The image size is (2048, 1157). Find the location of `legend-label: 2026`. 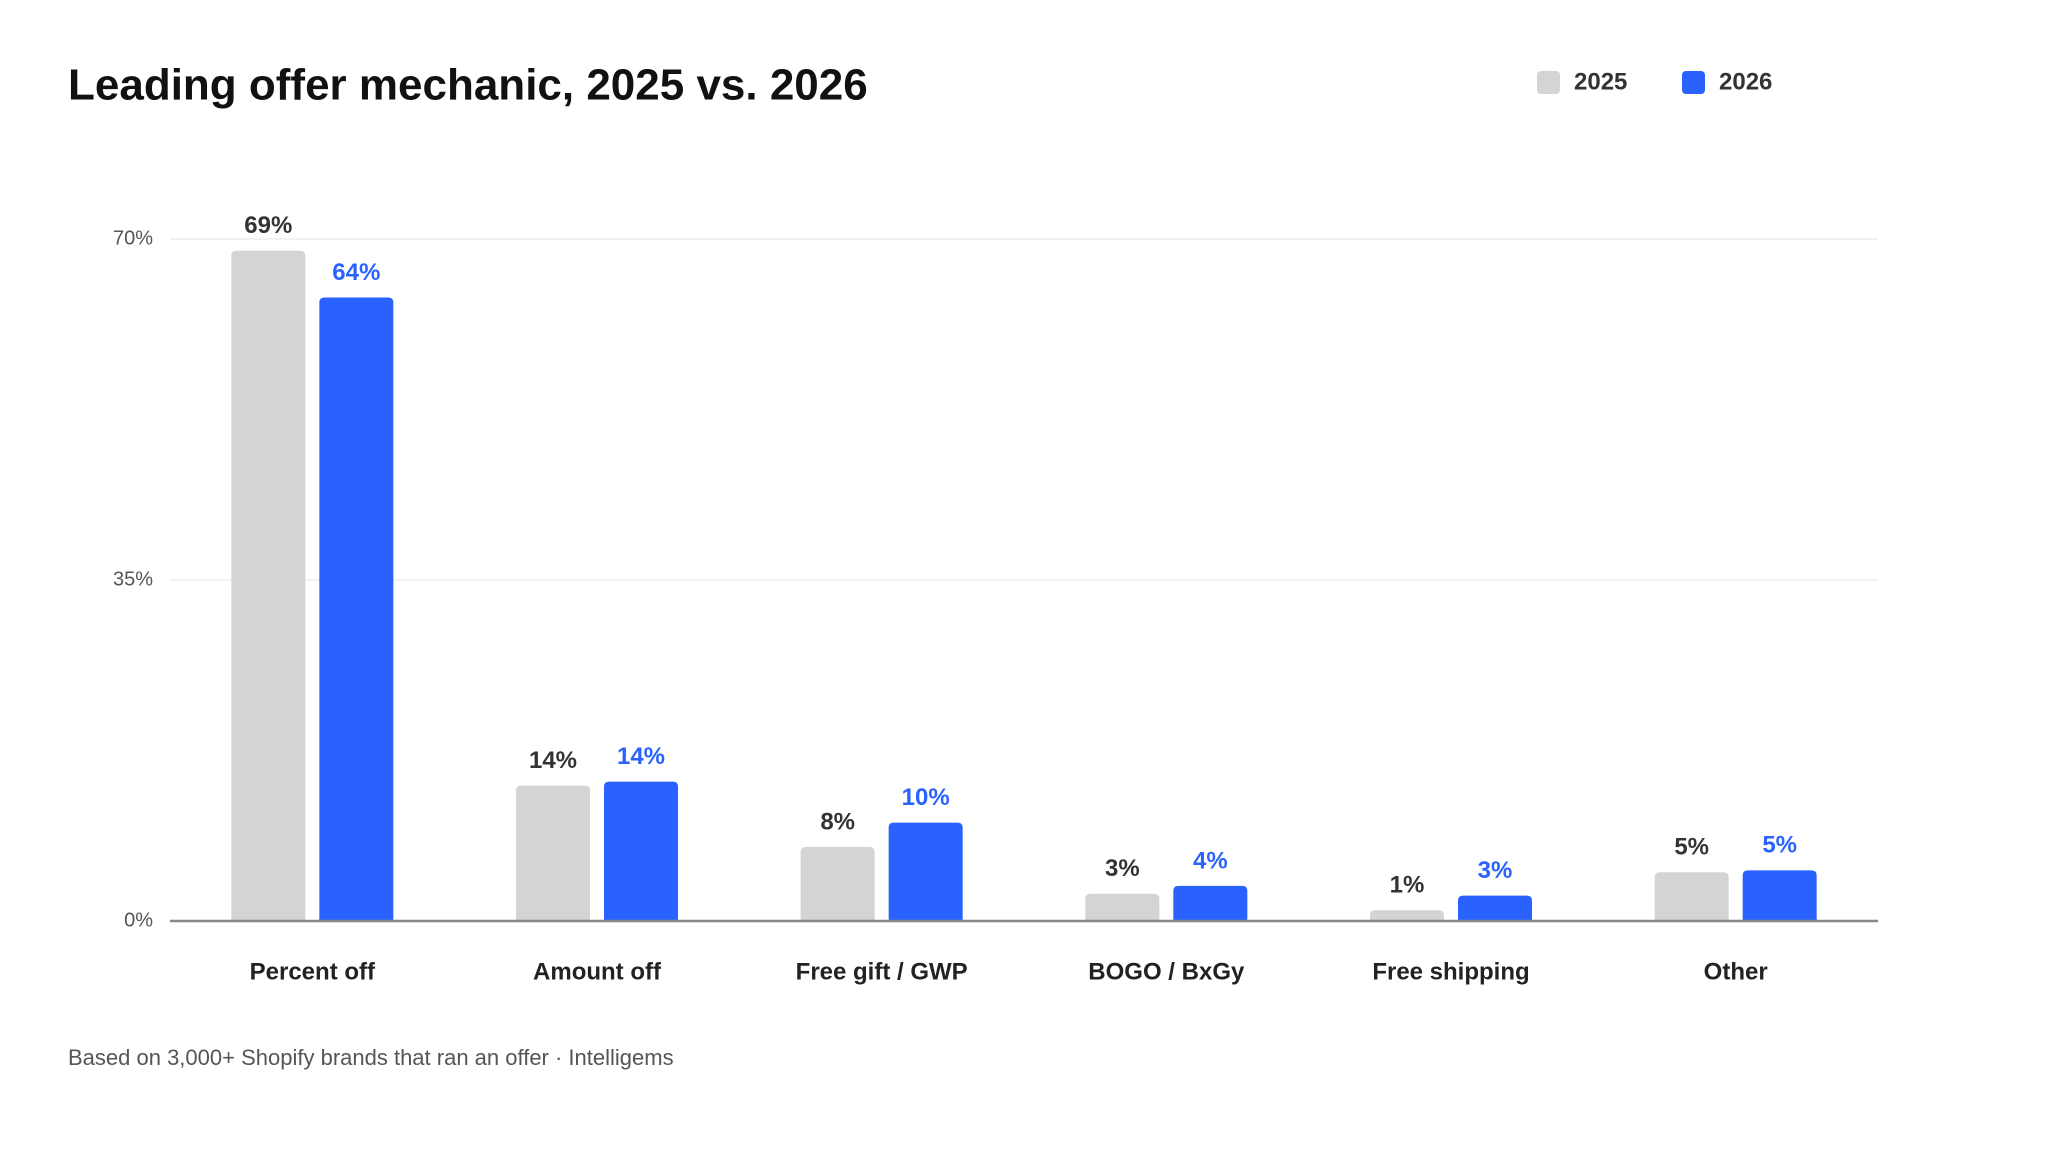

legend-label: 2026 is located at coordinates (1745, 81).